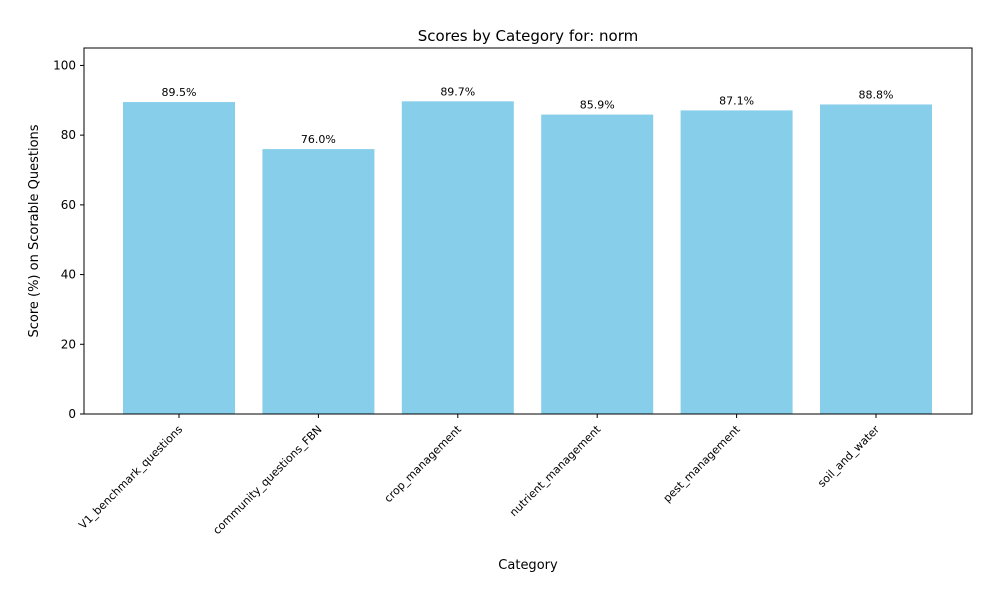 This screenshot has height=600, width=1000. What do you see at coordinates (179, 258) in the screenshot?
I see `bar-v1-benchmark-questions` at bounding box center [179, 258].